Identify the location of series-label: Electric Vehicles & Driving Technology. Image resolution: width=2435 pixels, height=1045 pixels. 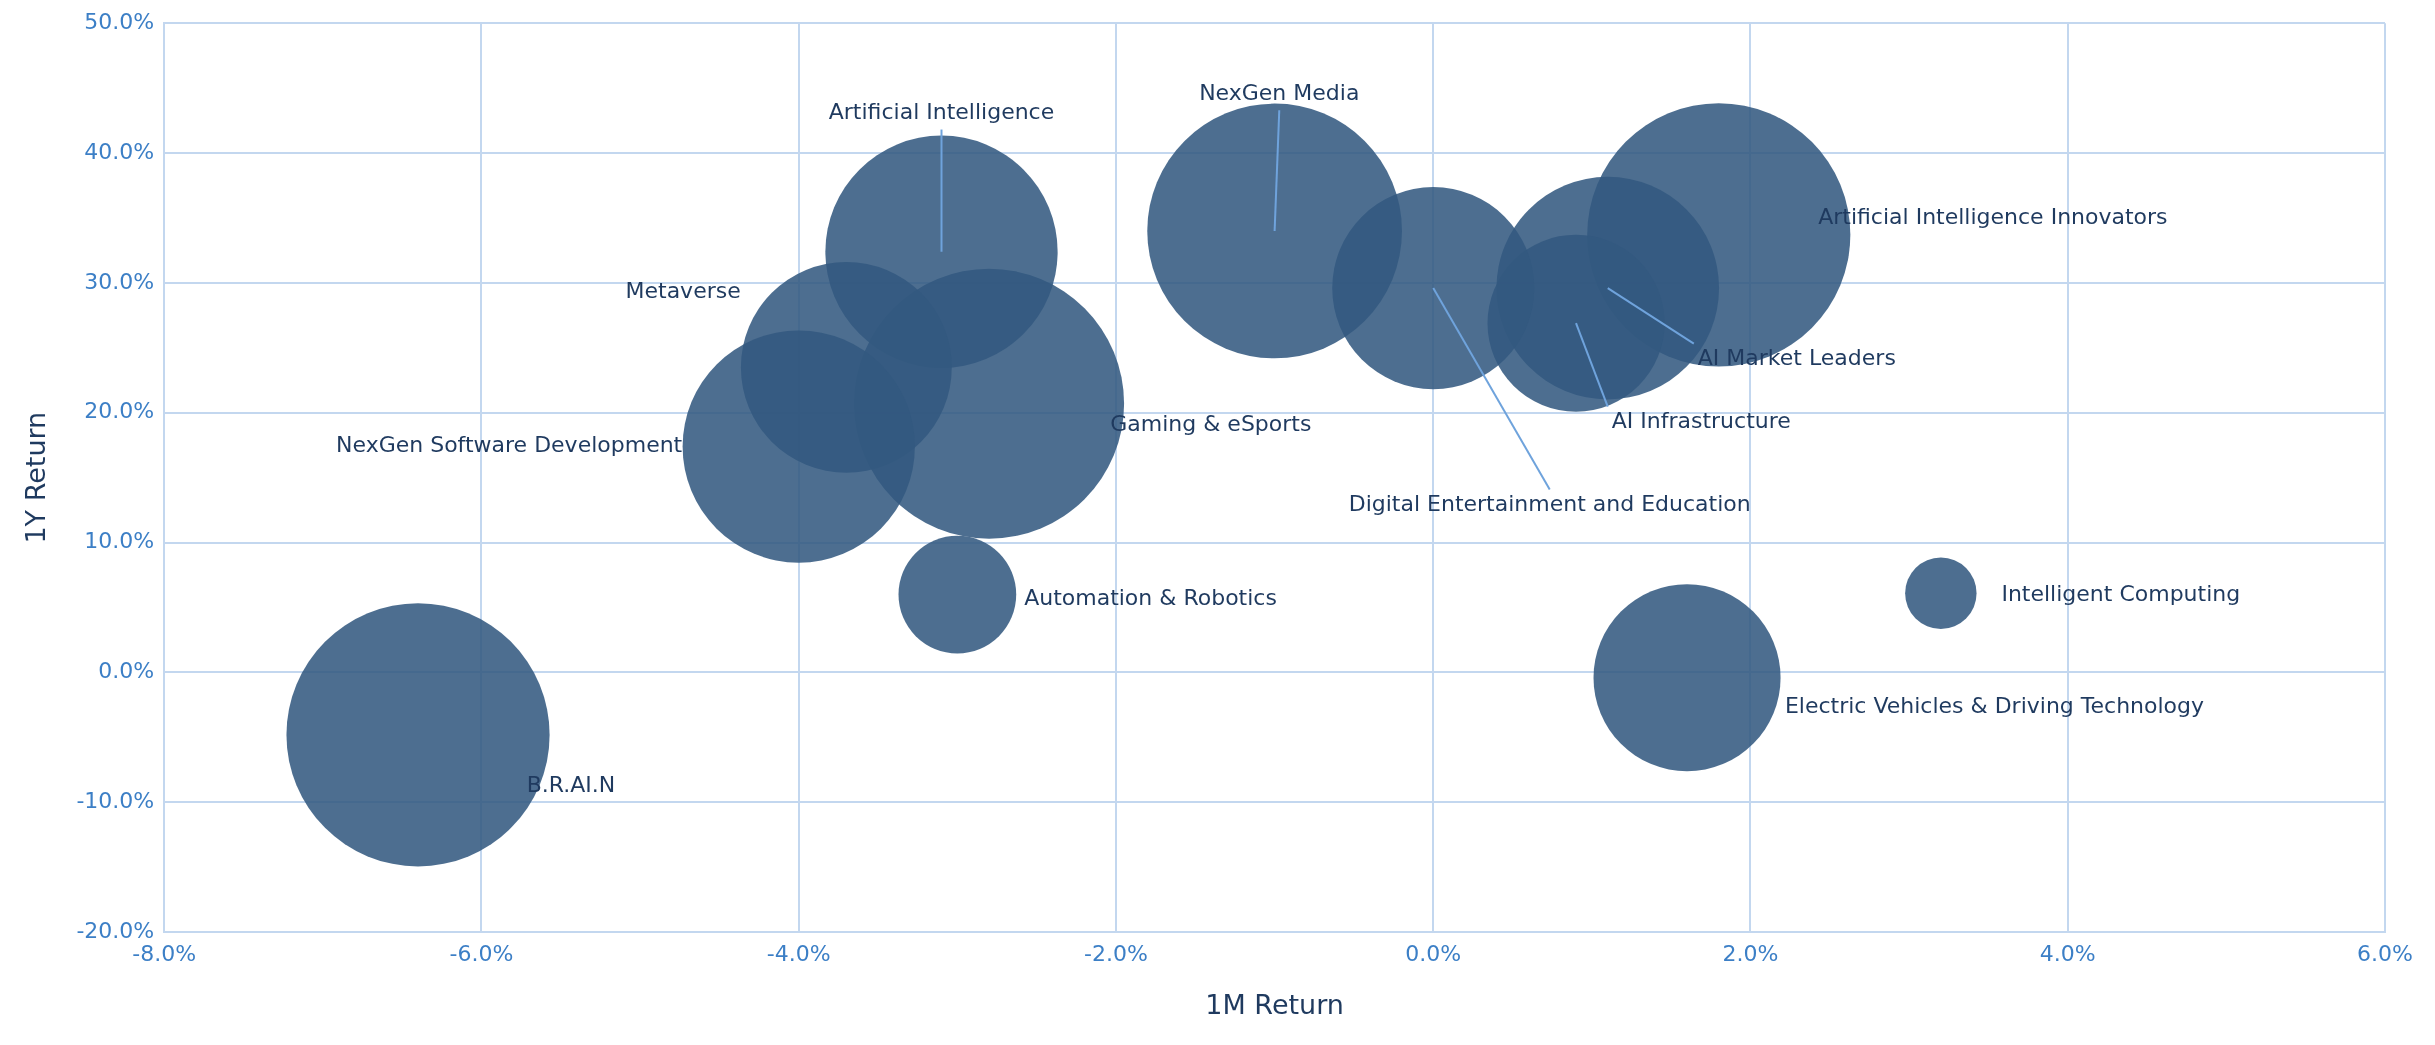
(1994, 705).